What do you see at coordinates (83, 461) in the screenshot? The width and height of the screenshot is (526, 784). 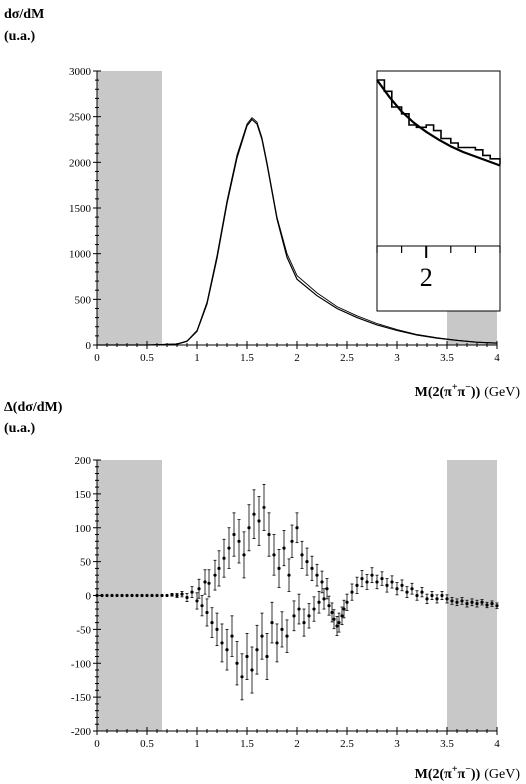 I see `bottom-y-tick-label-8: 200` at bounding box center [83, 461].